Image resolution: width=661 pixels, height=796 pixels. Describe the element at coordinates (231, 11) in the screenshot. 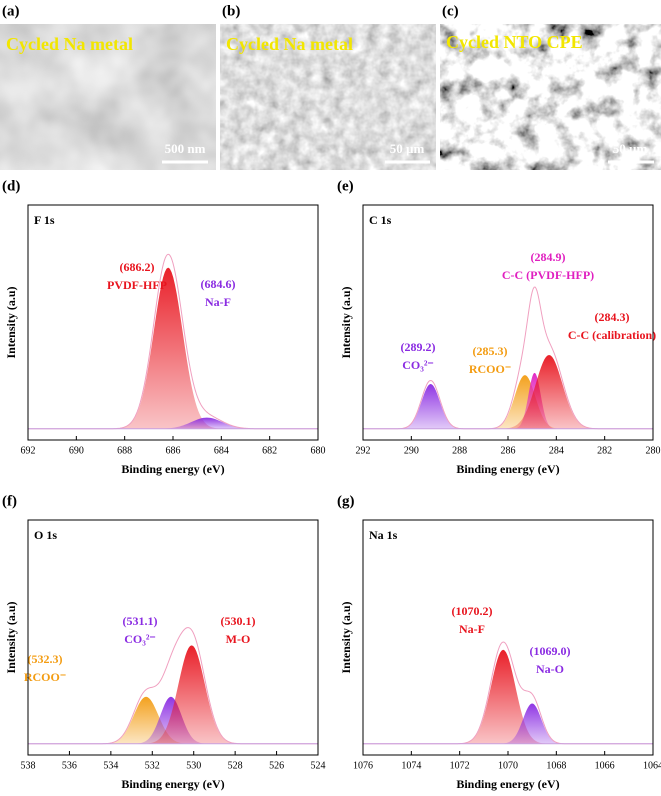

I see `panel-label: (b)` at that location.